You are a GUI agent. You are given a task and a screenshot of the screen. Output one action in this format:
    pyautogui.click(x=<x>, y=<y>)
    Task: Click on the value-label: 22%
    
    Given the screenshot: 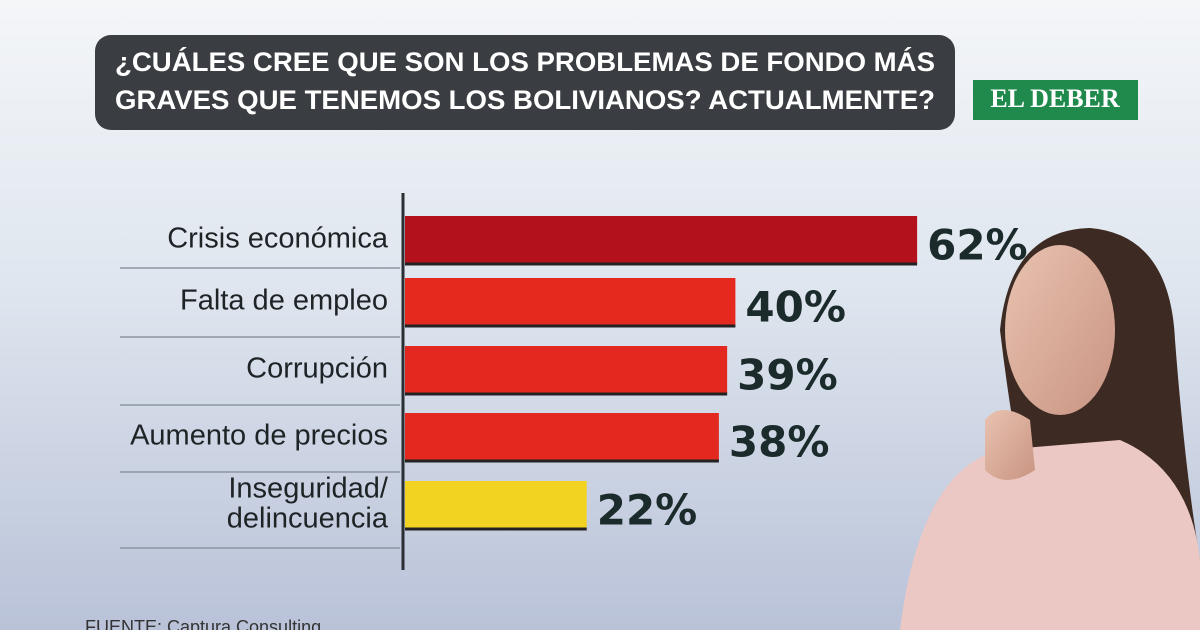 What is the action you would take?
    pyautogui.click(x=647, y=510)
    